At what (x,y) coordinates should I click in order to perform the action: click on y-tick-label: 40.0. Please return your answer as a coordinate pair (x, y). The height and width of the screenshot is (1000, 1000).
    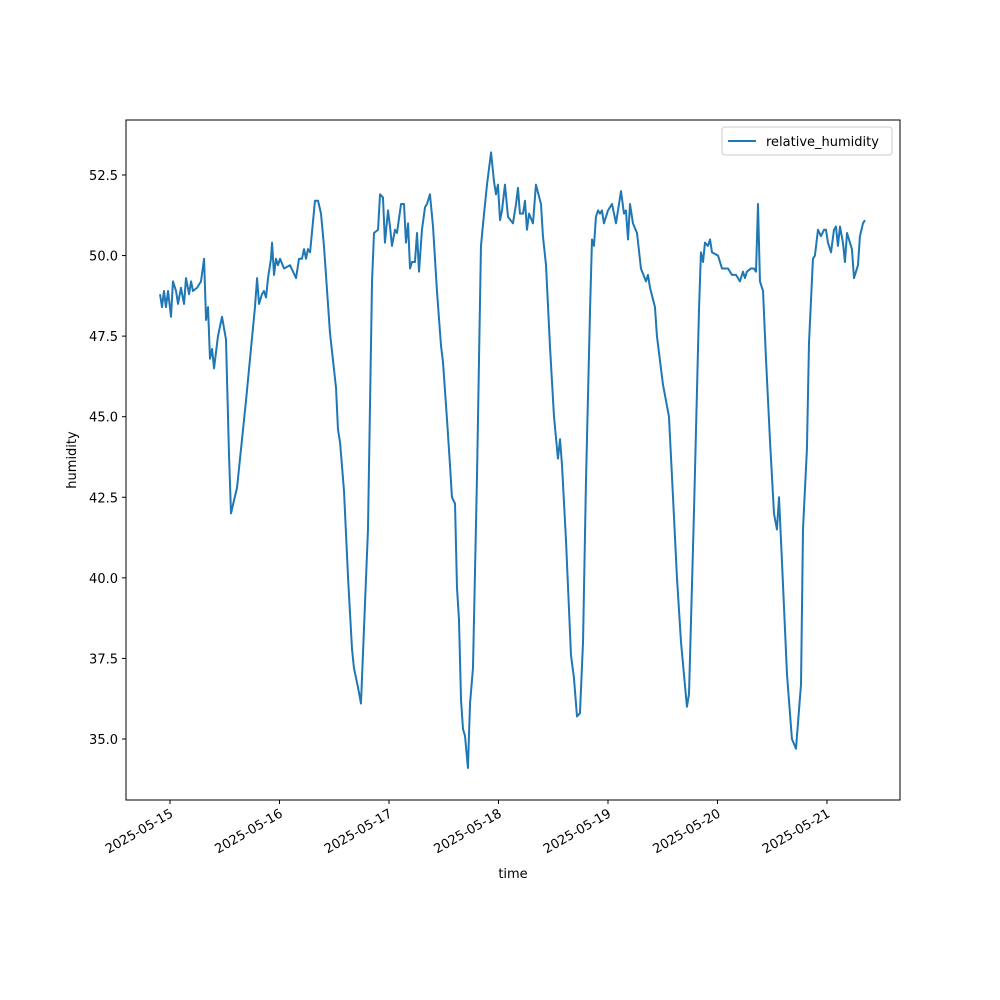
    Looking at the image, I should click on (103, 579).